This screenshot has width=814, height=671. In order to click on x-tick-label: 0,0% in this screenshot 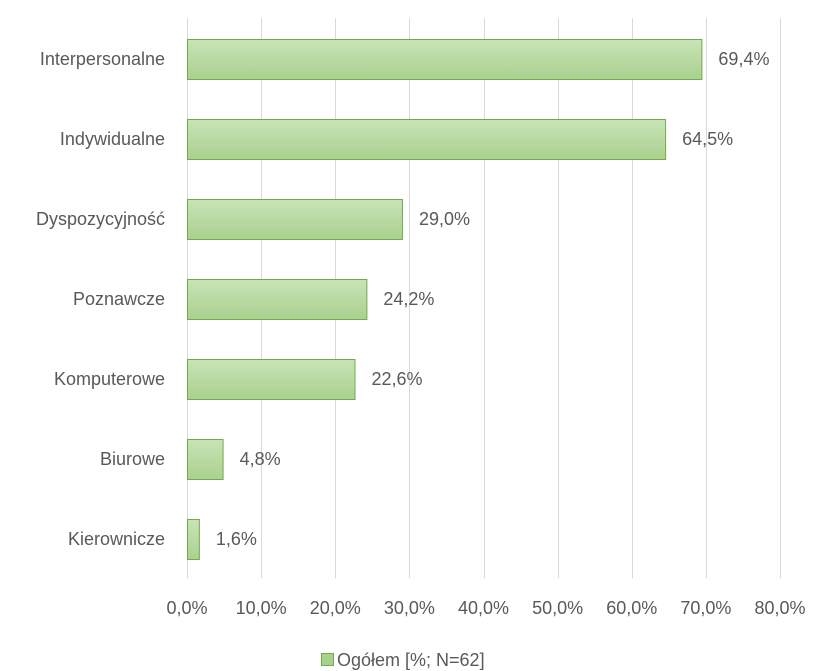, I will do `click(186, 608)`.